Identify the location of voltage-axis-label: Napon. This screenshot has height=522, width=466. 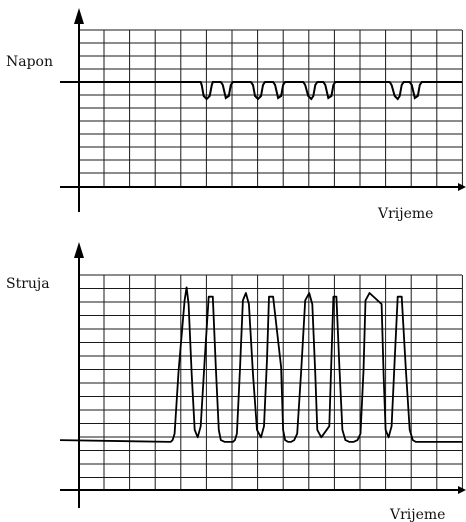
(29, 62).